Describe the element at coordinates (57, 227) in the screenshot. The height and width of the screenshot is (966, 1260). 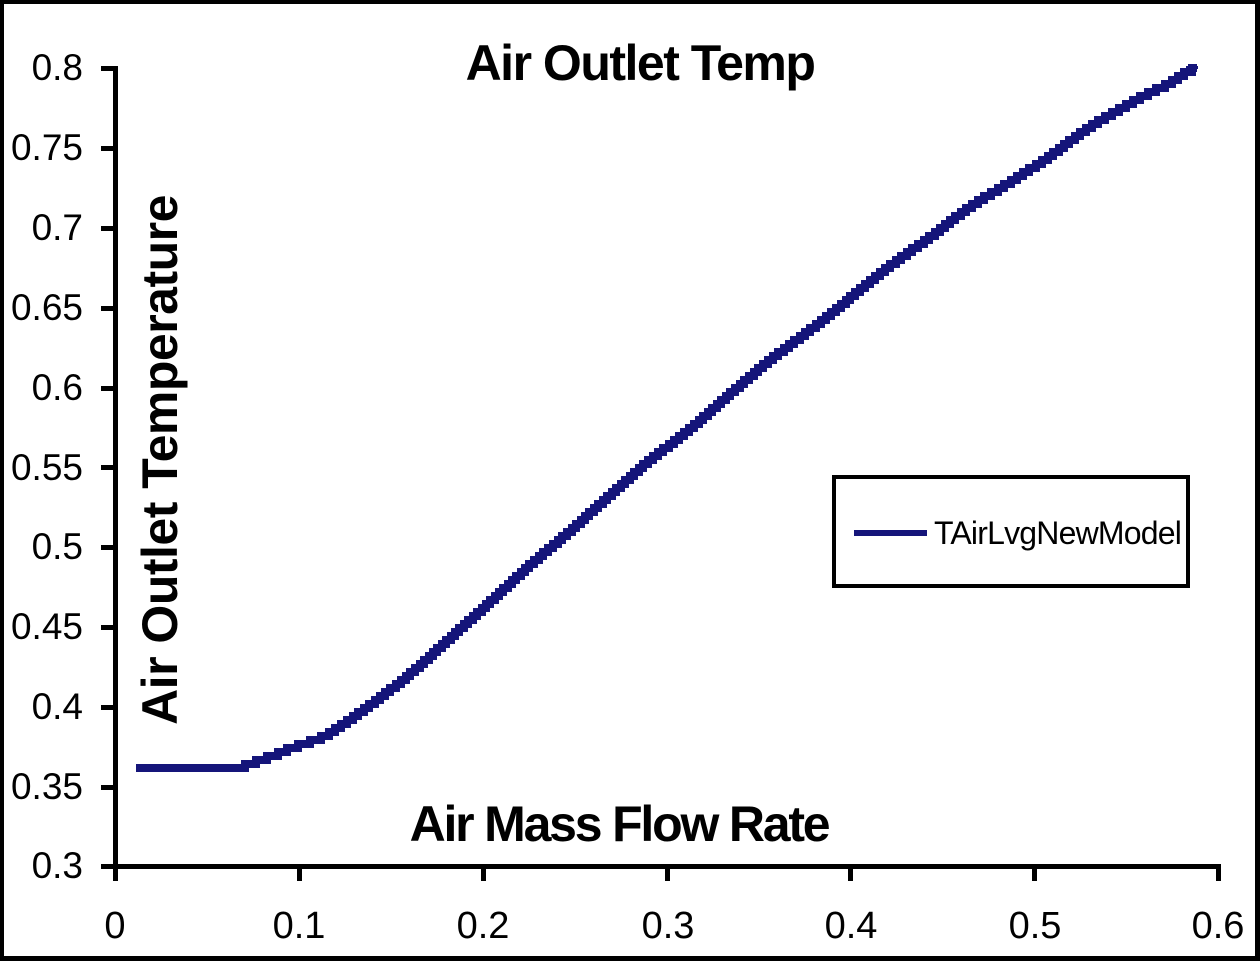
I see `svg-text: 0.7` at that location.